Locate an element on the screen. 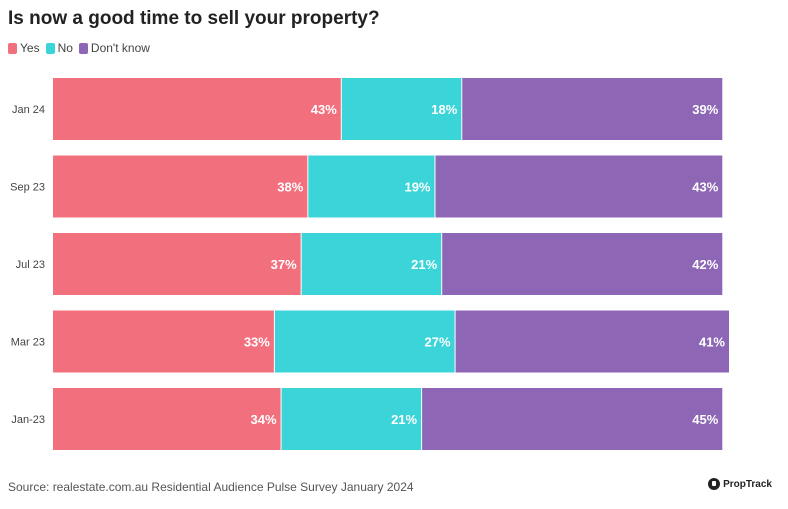 This screenshot has width=788, height=509. category-label-sep-23: Sep 23 is located at coordinates (27, 188).